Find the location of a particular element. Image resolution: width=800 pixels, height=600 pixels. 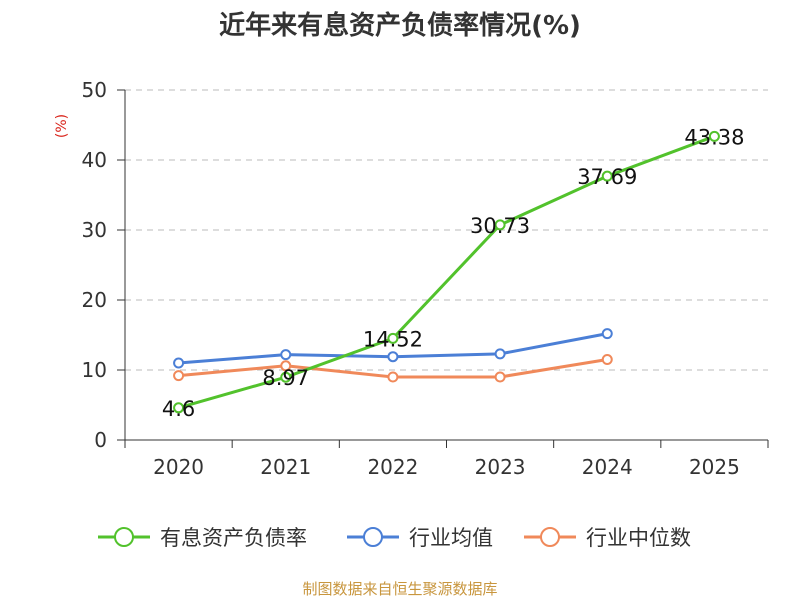

legend: 有息资产负债率 行业均值 行业中位数 is located at coordinates (394, 538).